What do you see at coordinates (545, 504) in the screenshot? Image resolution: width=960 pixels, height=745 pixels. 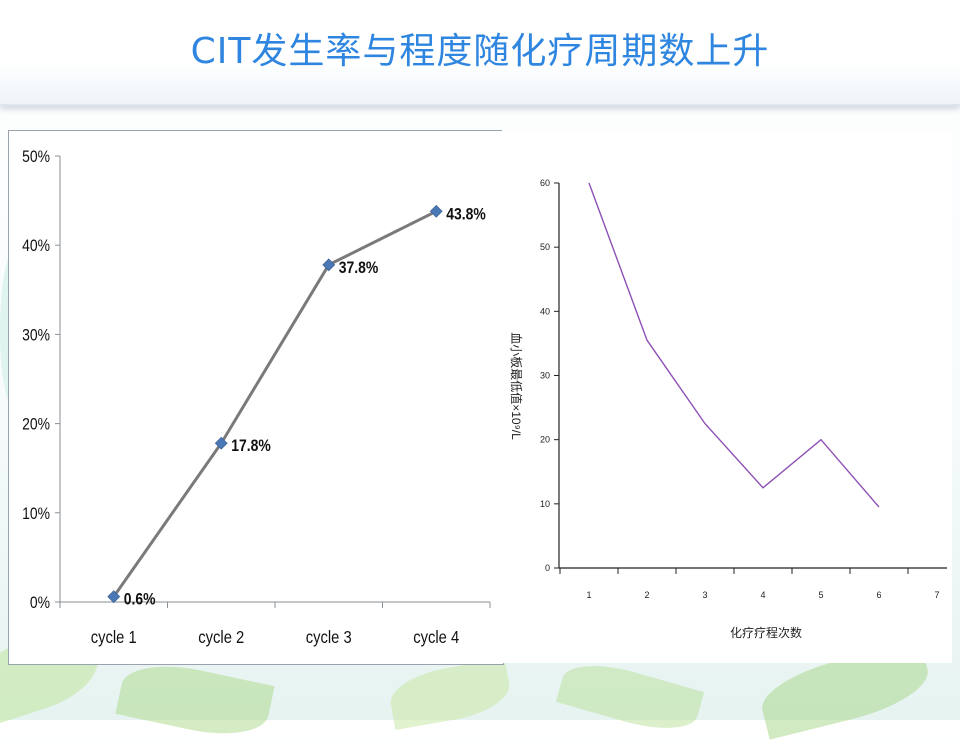 I see `y-tick-label: 10` at bounding box center [545, 504].